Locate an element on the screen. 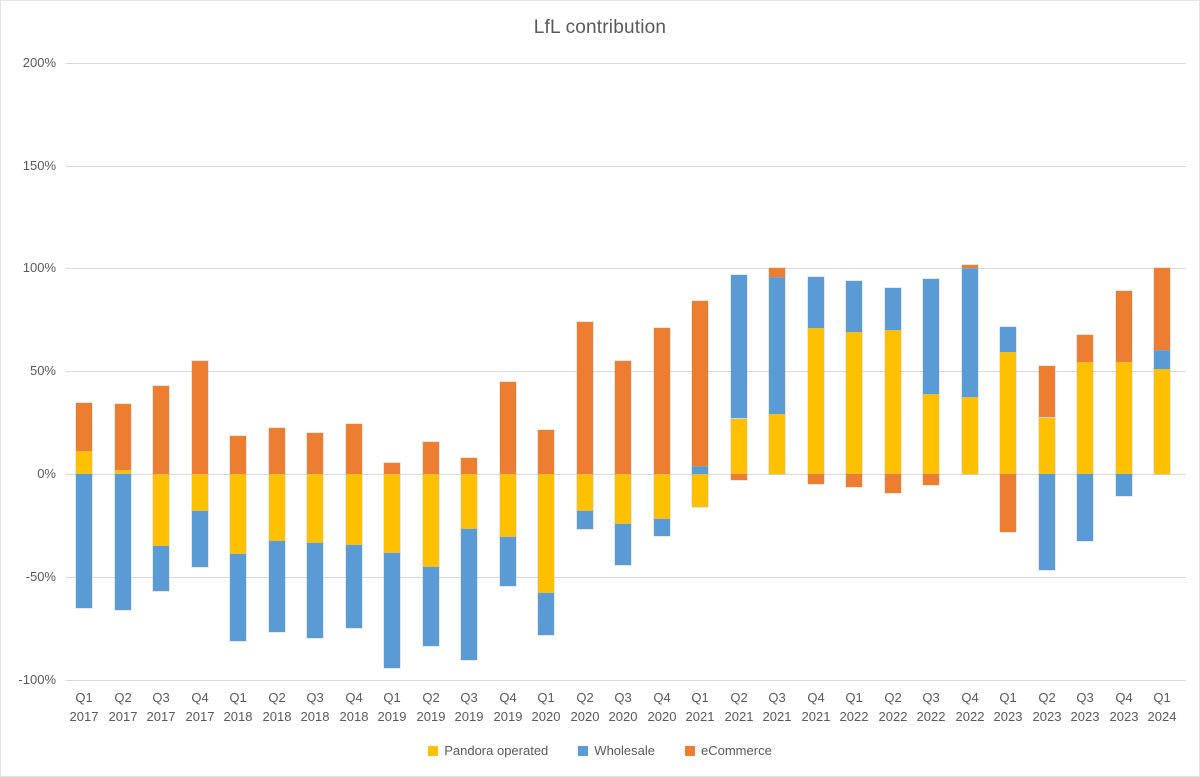  chart-title: LfL contribution is located at coordinates (600, 27).